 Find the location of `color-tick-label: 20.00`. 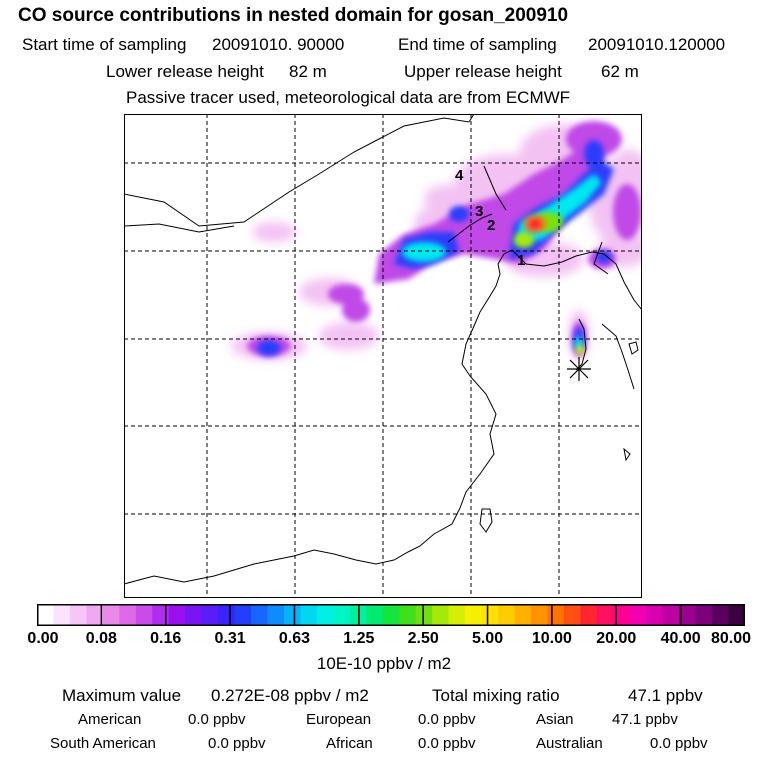

color-tick-label: 20.00 is located at coordinates (616, 638).